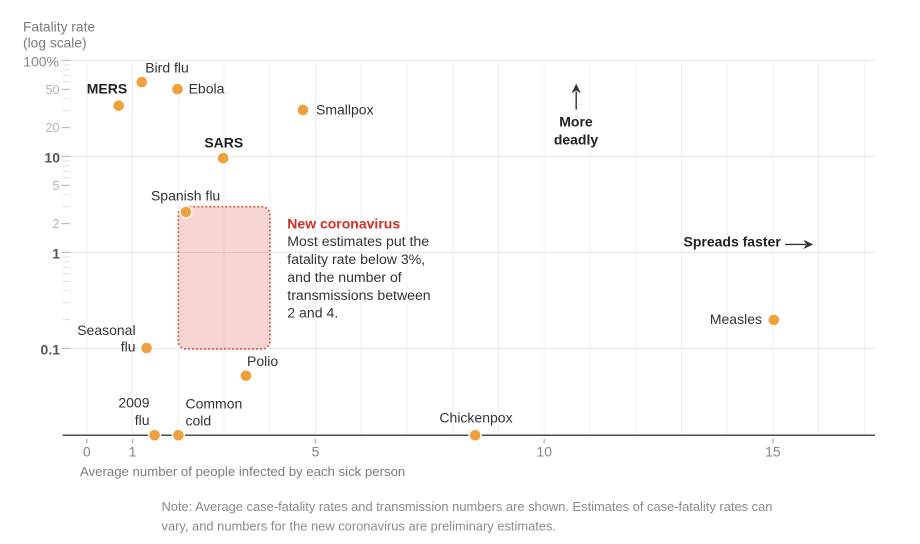  What do you see at coordinates (343, 223) in the screenshot?
I see `svg-text: New coronavirus` at bounding box center [343, 223].